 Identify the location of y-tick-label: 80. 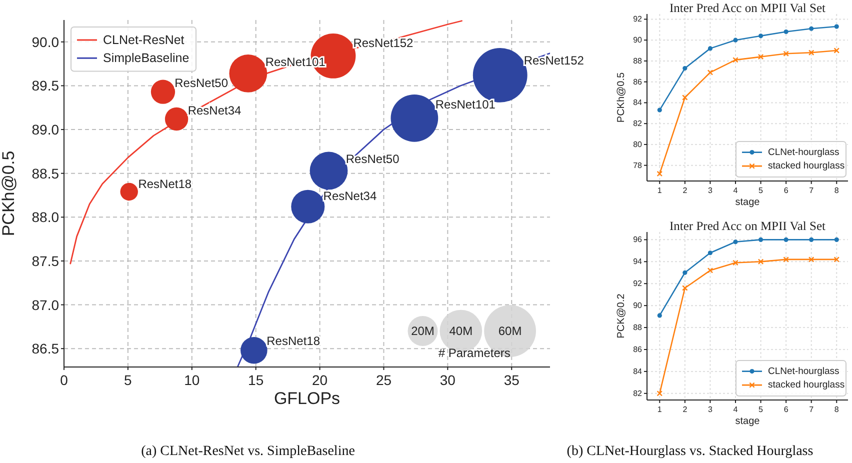
(638, 144).